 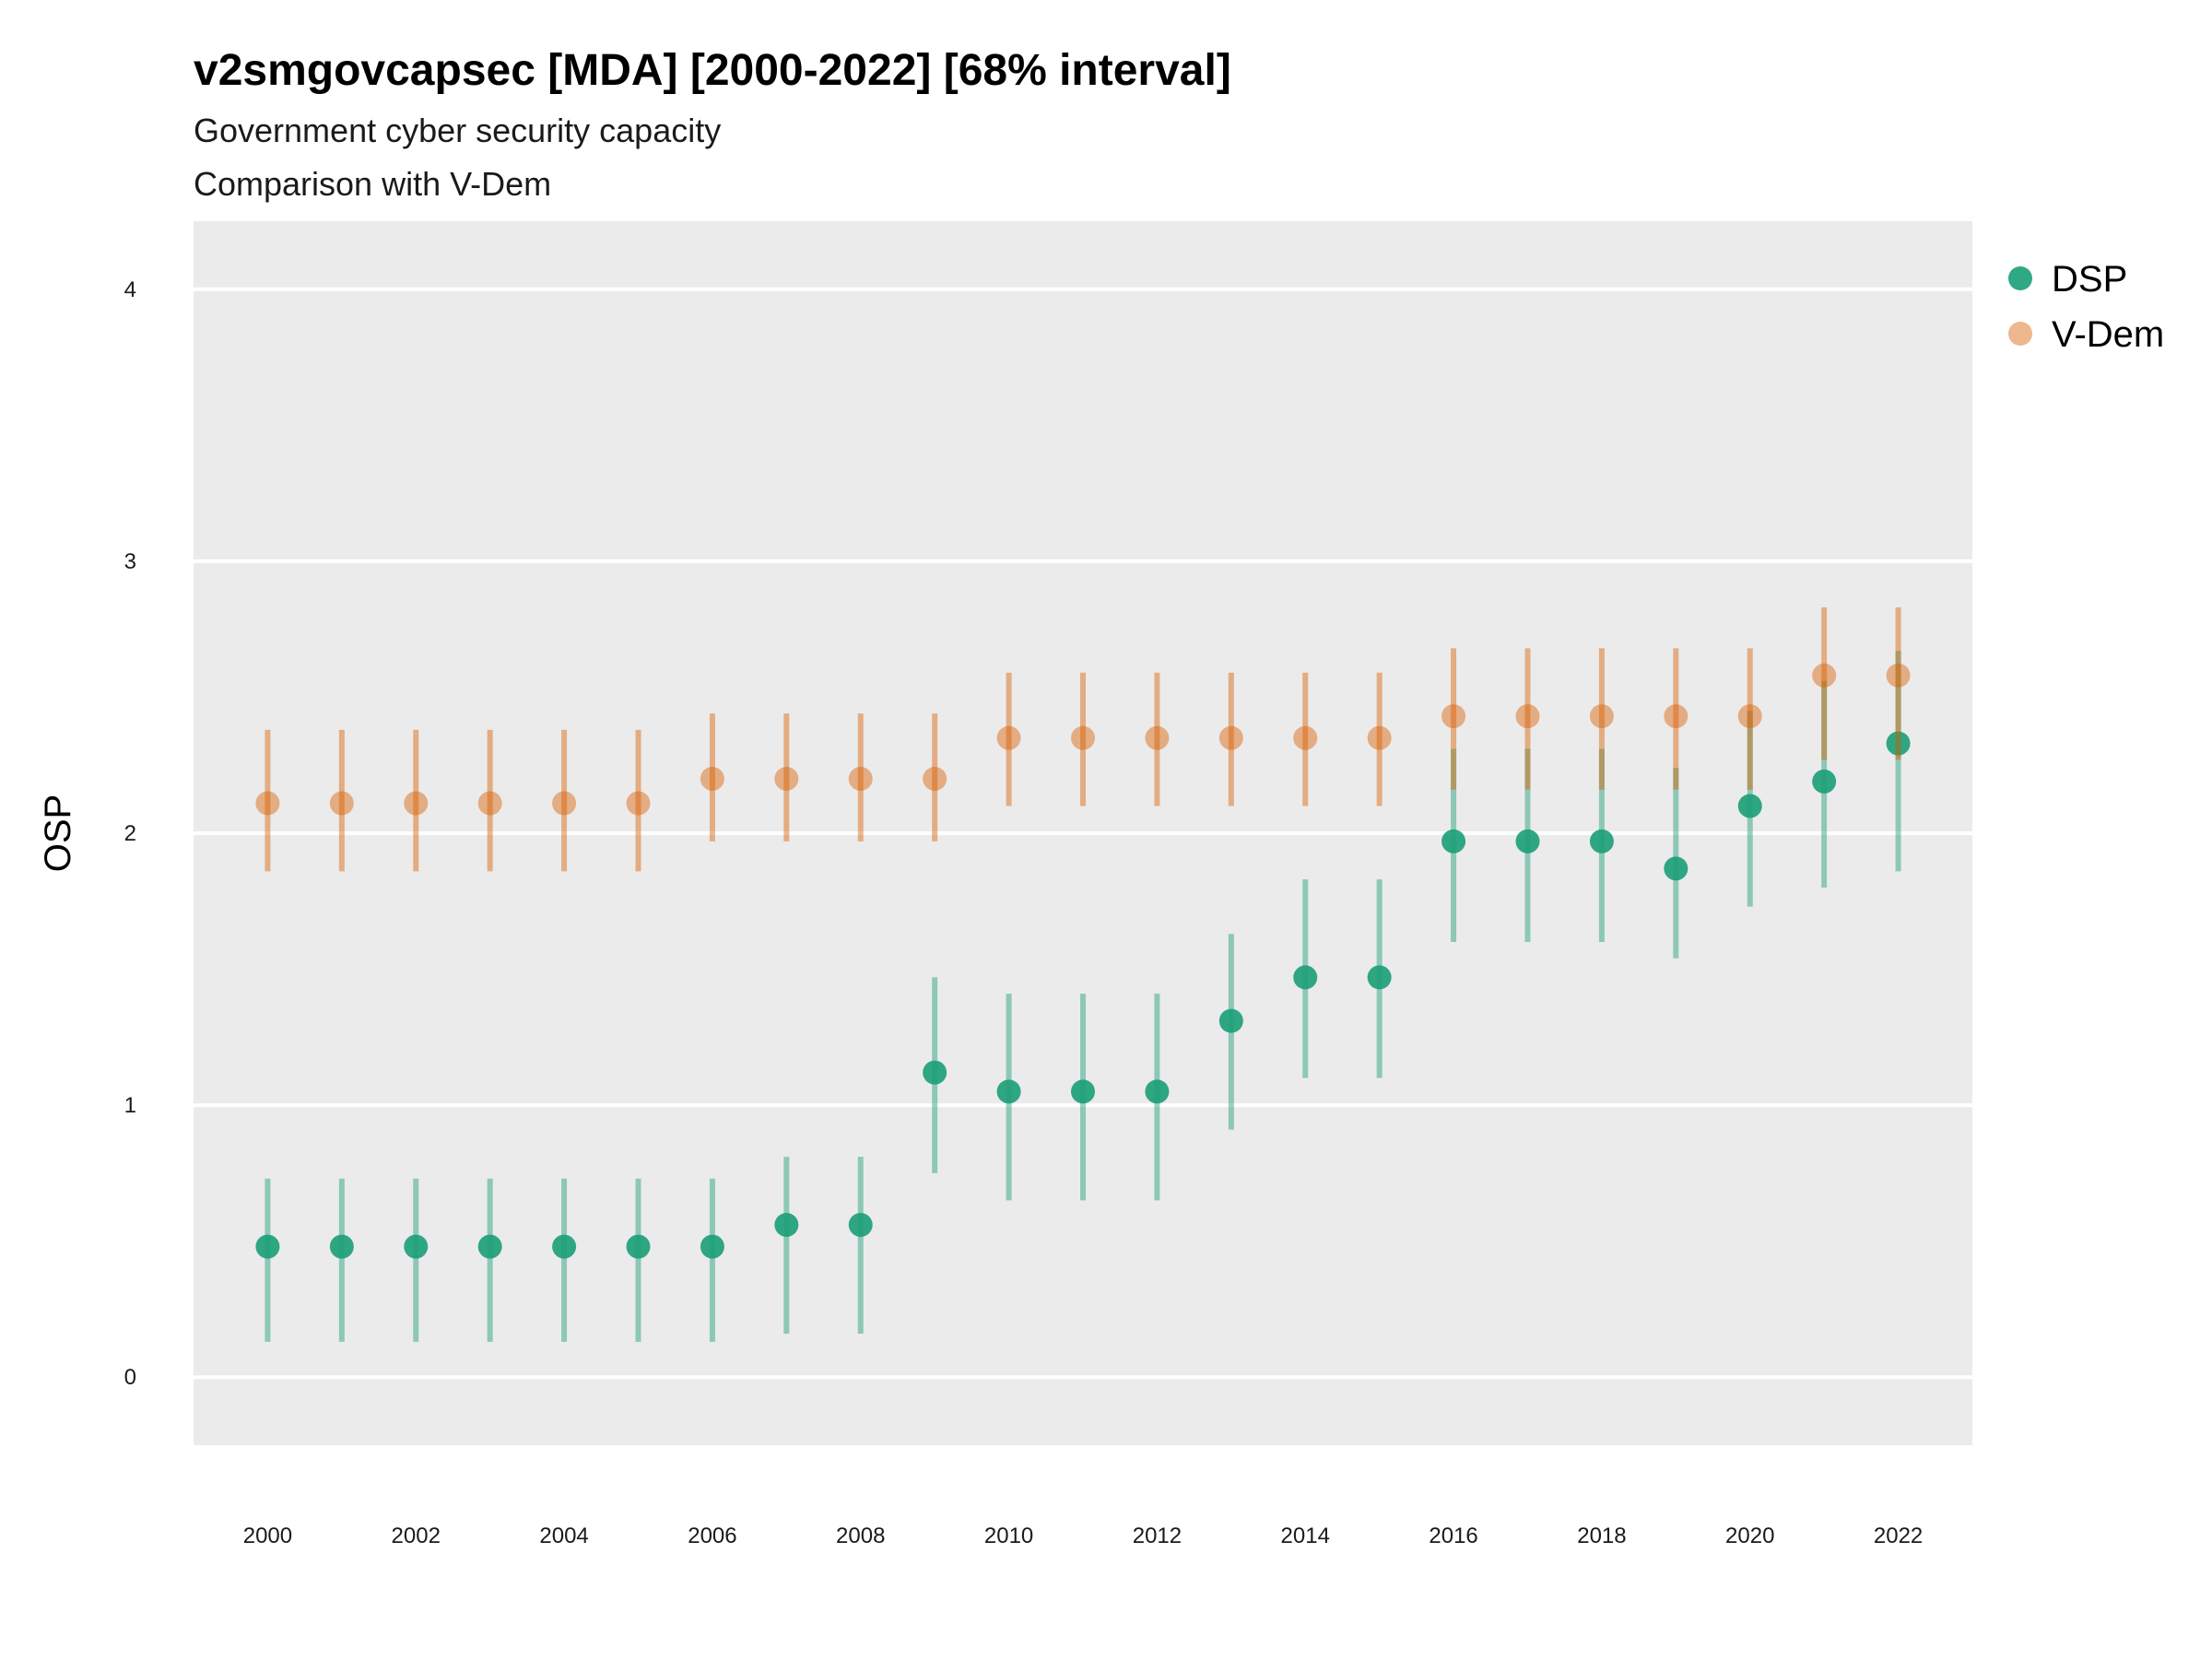 What do you see at coordinates (130, 561) in the screenshot?
I see `y-tick-label: 3` at bounding box center [130, 561].